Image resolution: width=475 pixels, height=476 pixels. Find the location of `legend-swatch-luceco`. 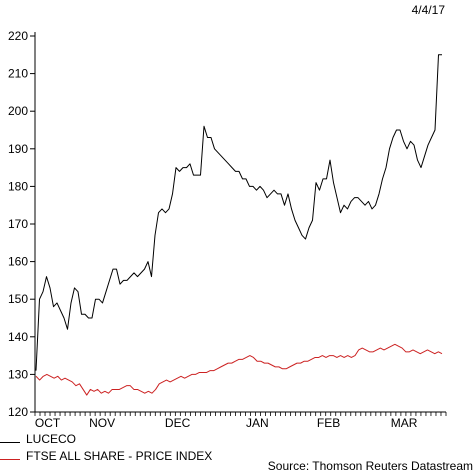

legend-swatch-luceco is located at coordinates (10, 442).